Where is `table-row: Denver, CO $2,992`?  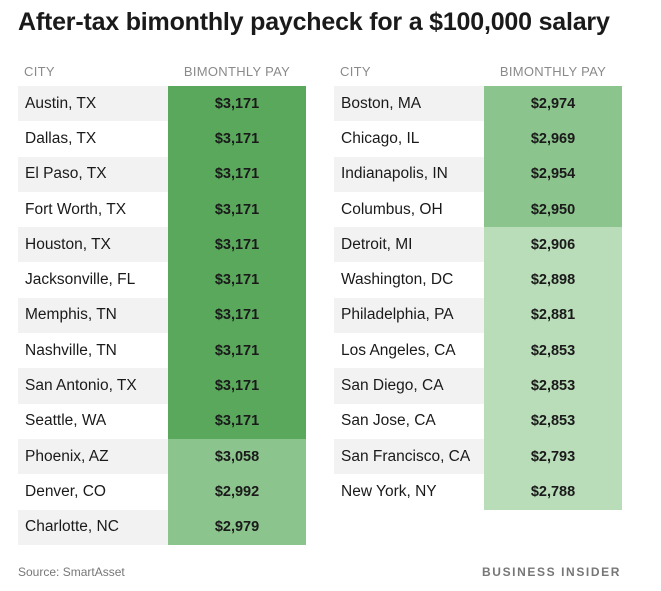
table-row: Denver, CO $2,992 is located at coordinates (162, 492).